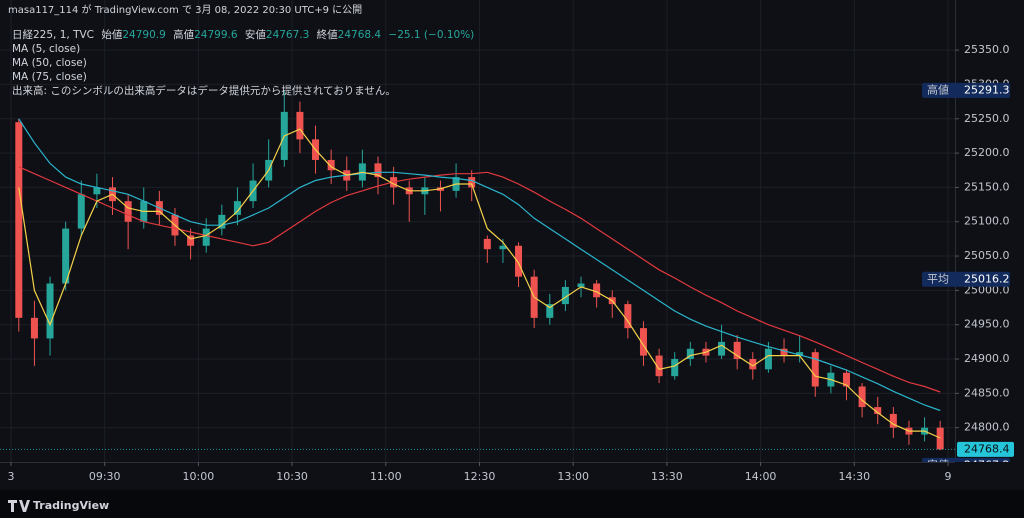  Describe the element at coordinates (573, 476) in the screenshot. I see `x-tick-label: 13:00` at that location.